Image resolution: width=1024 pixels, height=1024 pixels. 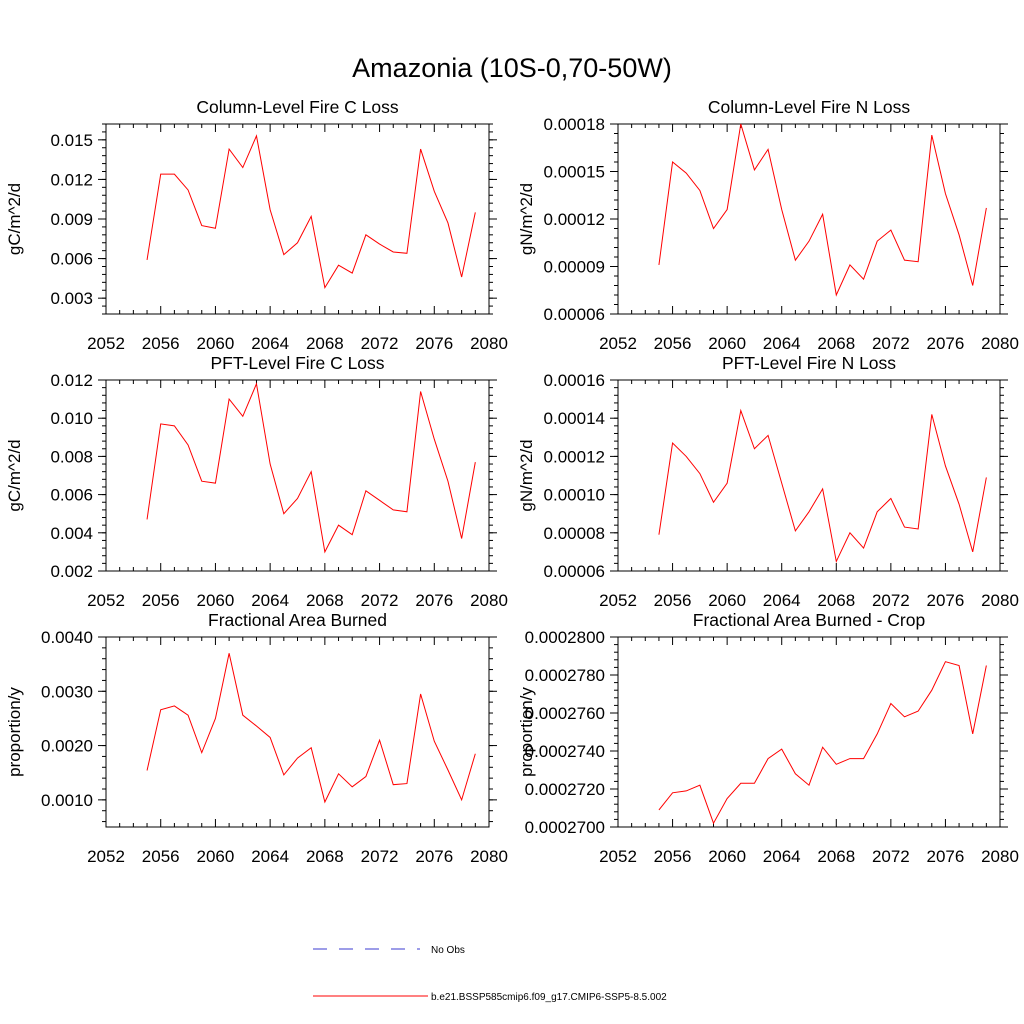 I want to click on y-tick-label: 0.009, so click(x=71, y=219).